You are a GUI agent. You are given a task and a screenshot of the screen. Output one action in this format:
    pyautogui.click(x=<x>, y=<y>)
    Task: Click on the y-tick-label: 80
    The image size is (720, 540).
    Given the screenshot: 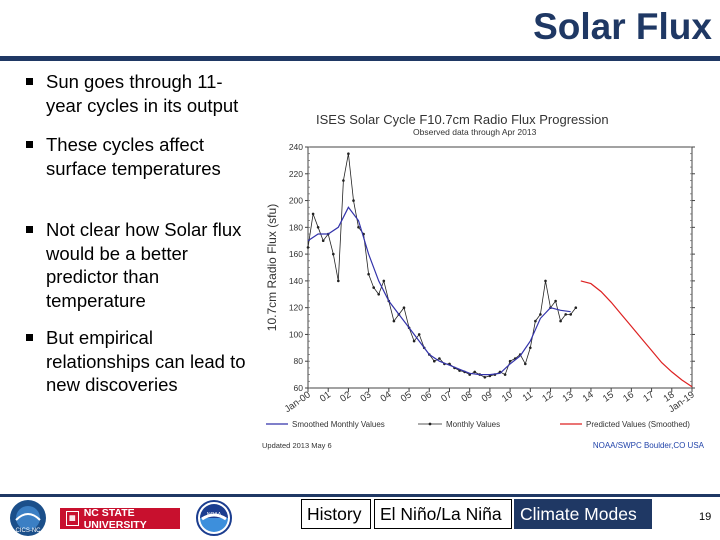 What is the action you would take?
    pyautogui.click(x=299, y=361)
    